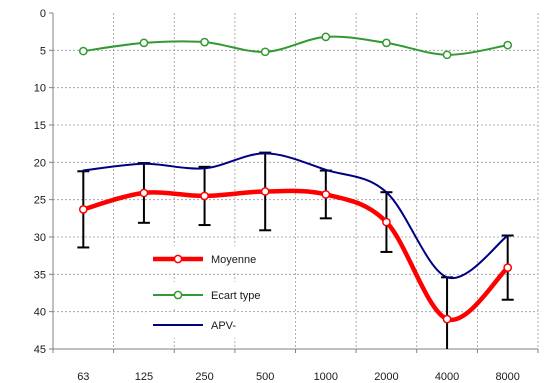 Image resolution: width=547 pixels, height=383 pixels. I want to click on x-tick-label: 2000, so click(386, 377).